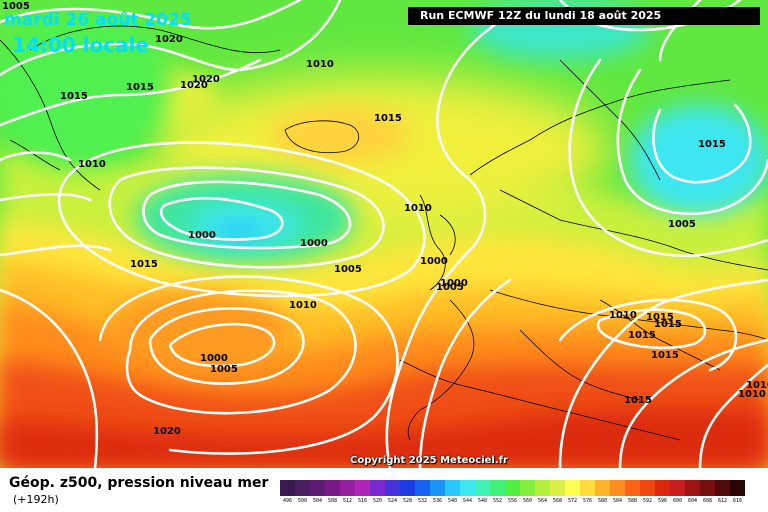 This screenshot has width=768, height=512. What do you see at coordinates (617, 492) in the screenshot?
I see `scale-swatch: 584` at bounding box center [617, 492].